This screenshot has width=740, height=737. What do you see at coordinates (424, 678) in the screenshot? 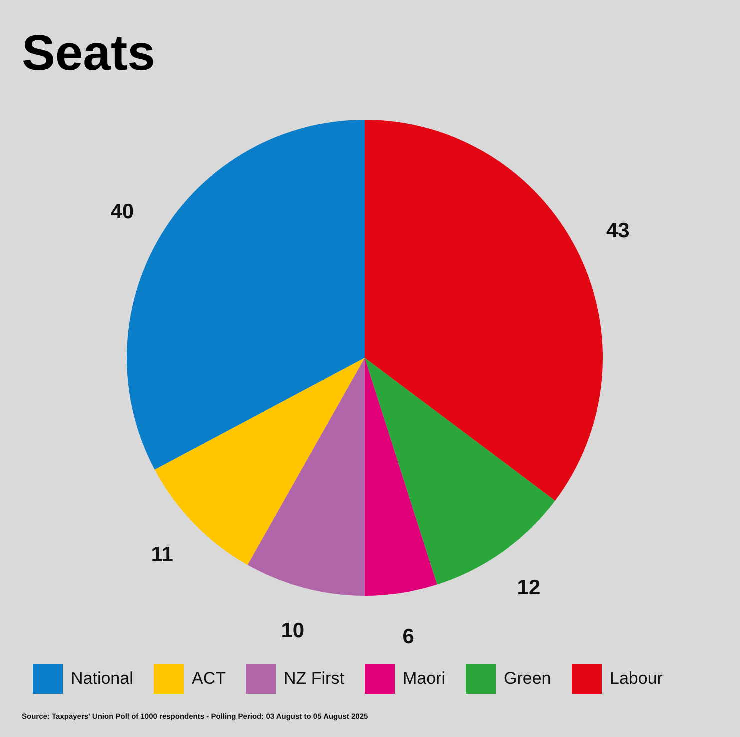
I see `legend-label: Maori` at bounding box center [424, 678].